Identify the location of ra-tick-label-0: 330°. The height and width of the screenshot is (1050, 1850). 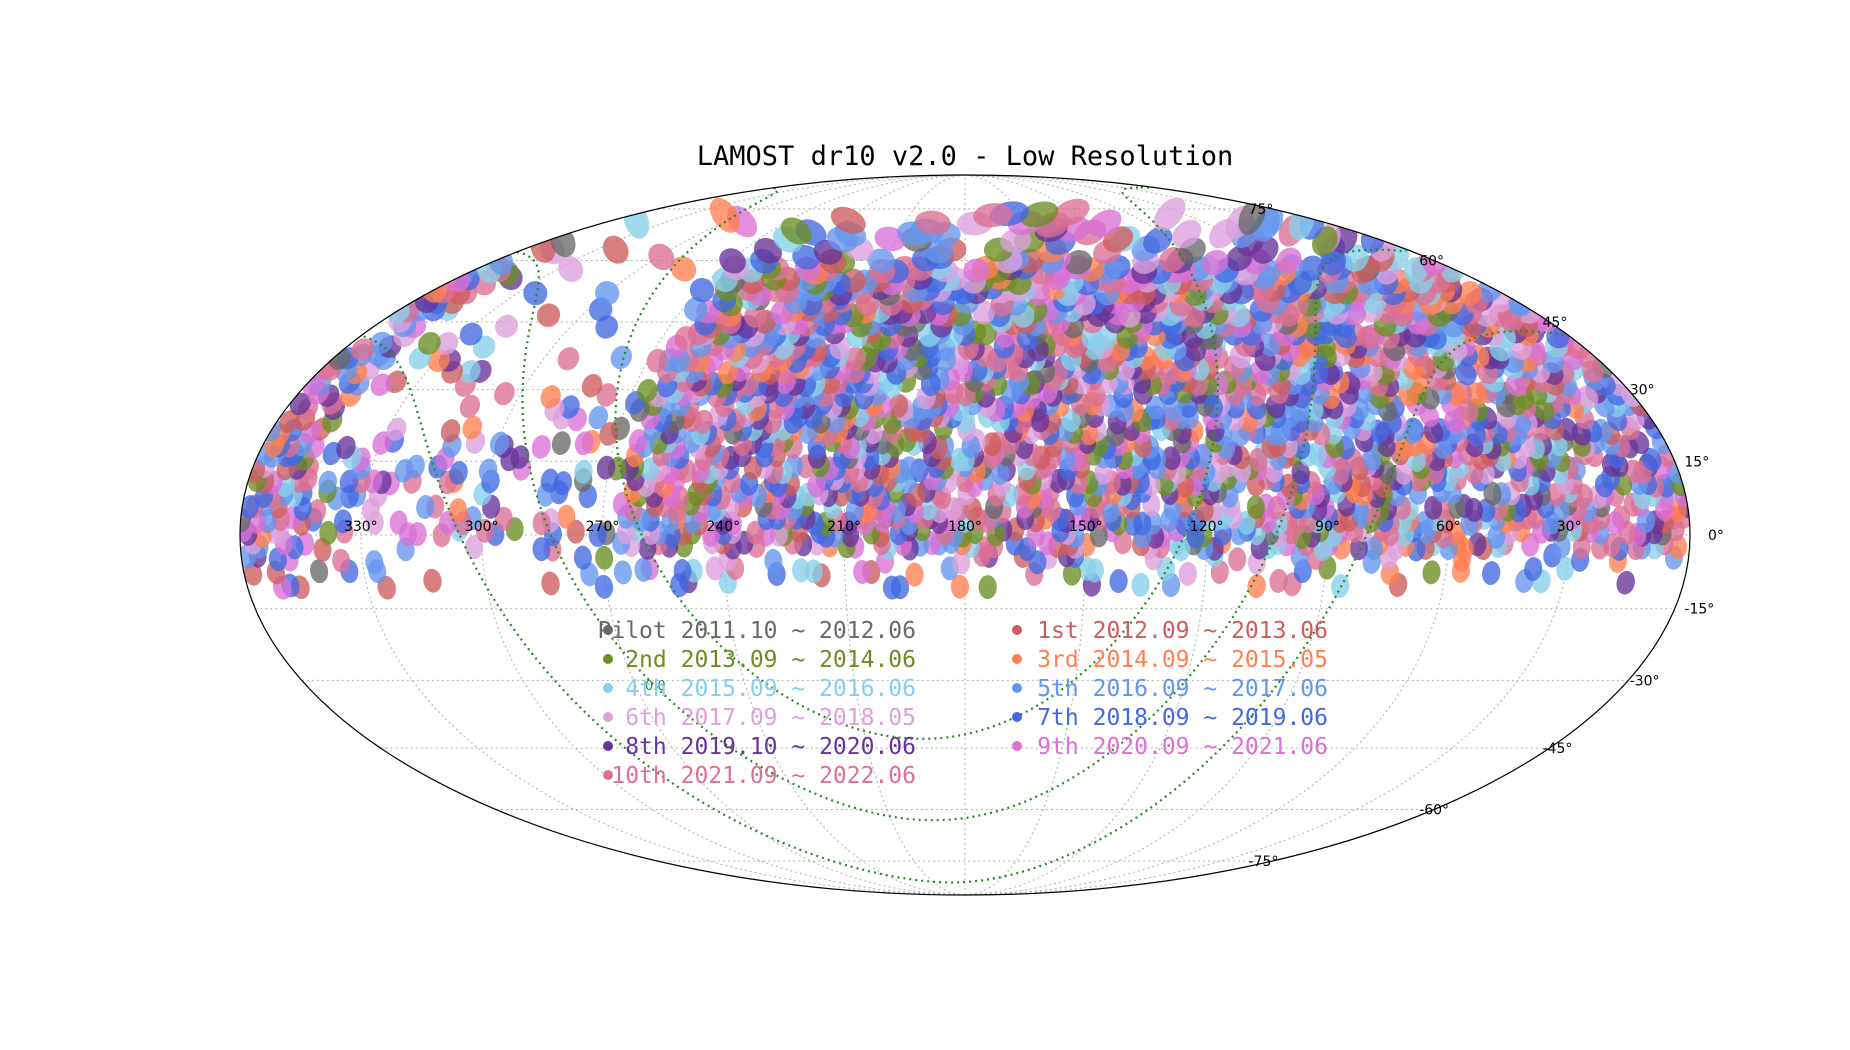
(361, 527).